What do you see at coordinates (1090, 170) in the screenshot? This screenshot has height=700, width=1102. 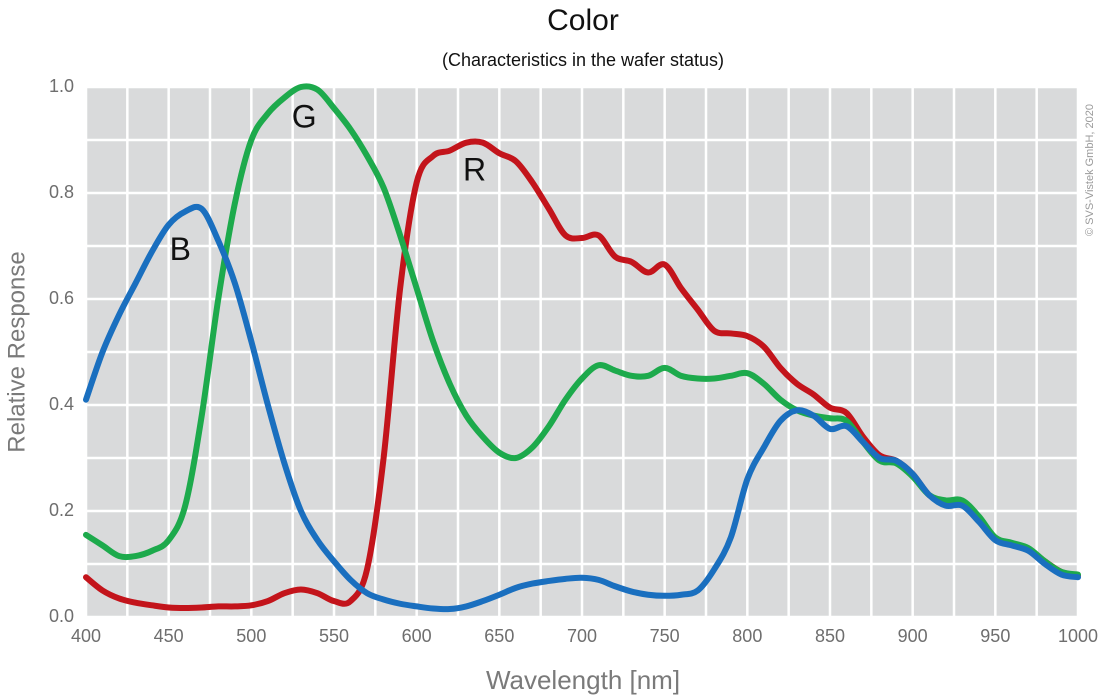 I see `copyright: © SVS-Vistek GmbH, 2020` at bounding box center [1090, 170].